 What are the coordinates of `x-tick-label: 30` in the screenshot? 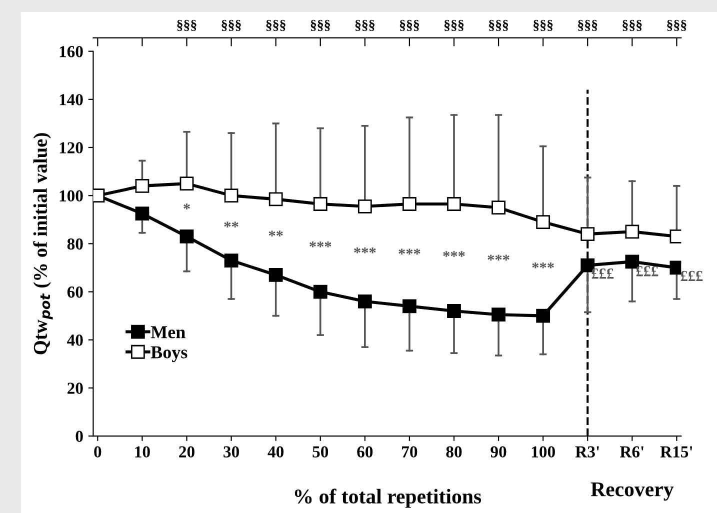 It's located at (231, 452).